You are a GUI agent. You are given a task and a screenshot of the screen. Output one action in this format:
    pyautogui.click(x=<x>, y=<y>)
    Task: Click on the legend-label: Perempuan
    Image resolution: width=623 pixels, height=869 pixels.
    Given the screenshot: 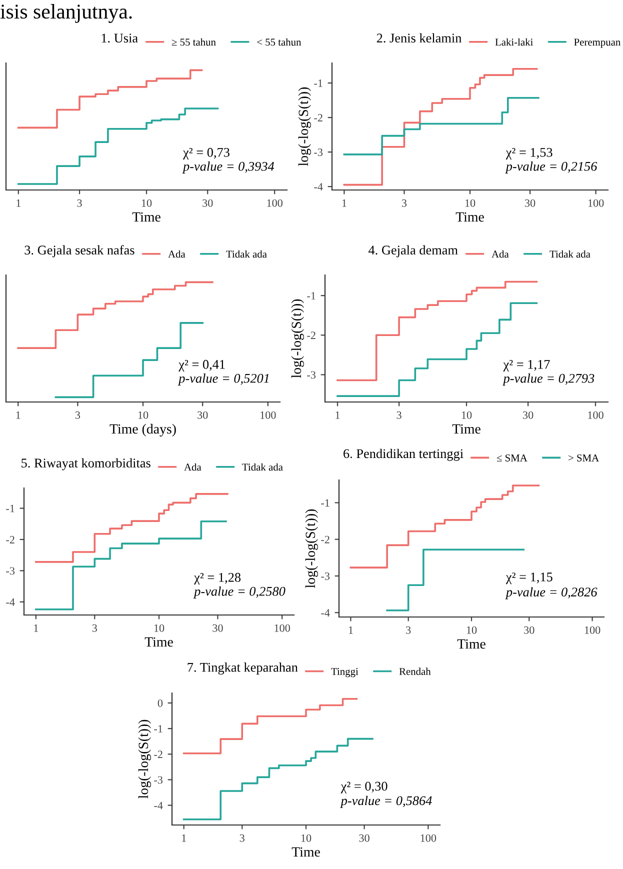 What is the action you would take?
    pyautogui.click(x=597, y=43)
    